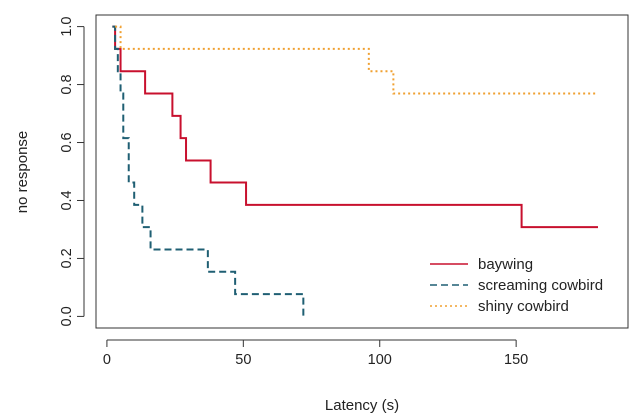  I want to click on x-tick-label: 100, so click(380, 360).